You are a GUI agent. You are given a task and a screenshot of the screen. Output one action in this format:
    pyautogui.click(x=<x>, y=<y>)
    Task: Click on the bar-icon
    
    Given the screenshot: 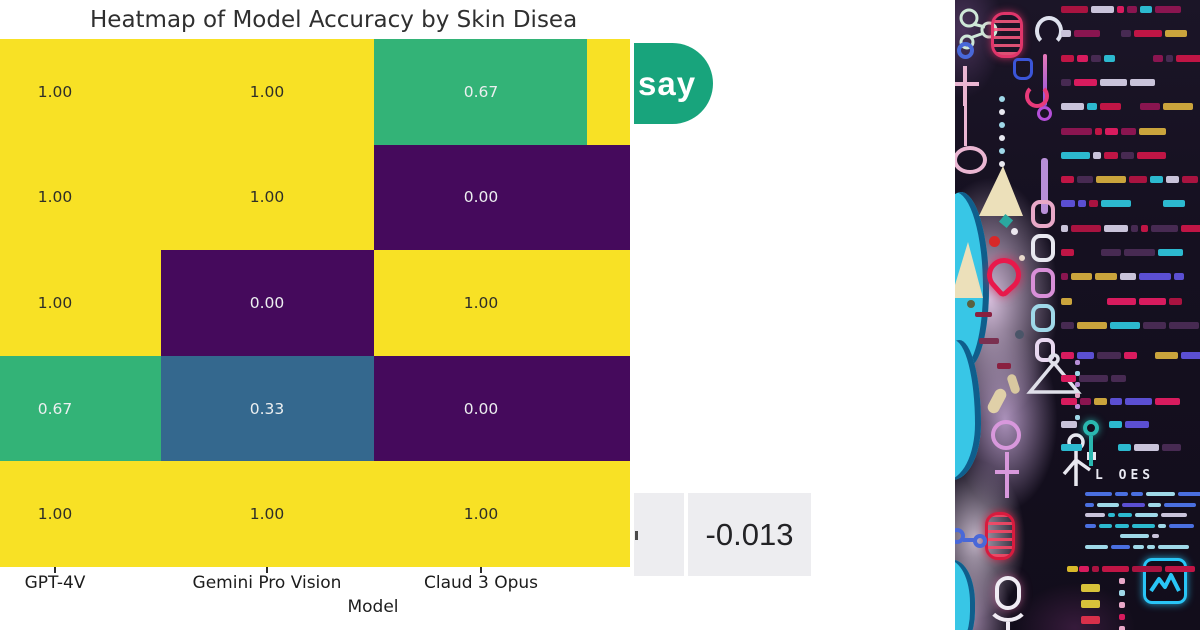 What is the action you would take?
    pyautogui.click(x=1044, y=186)
    